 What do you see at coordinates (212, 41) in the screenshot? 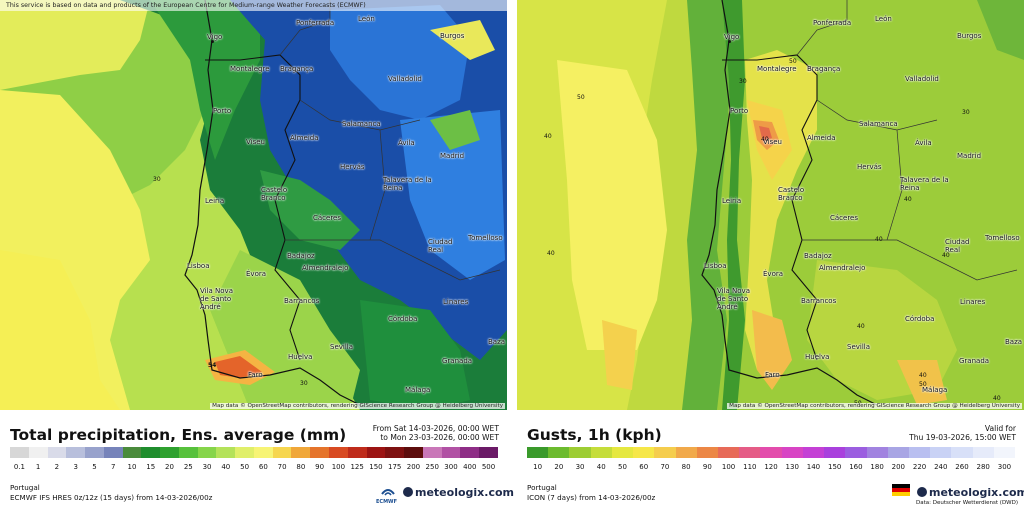
I see `city-dot` at bounding box center [212, 41].